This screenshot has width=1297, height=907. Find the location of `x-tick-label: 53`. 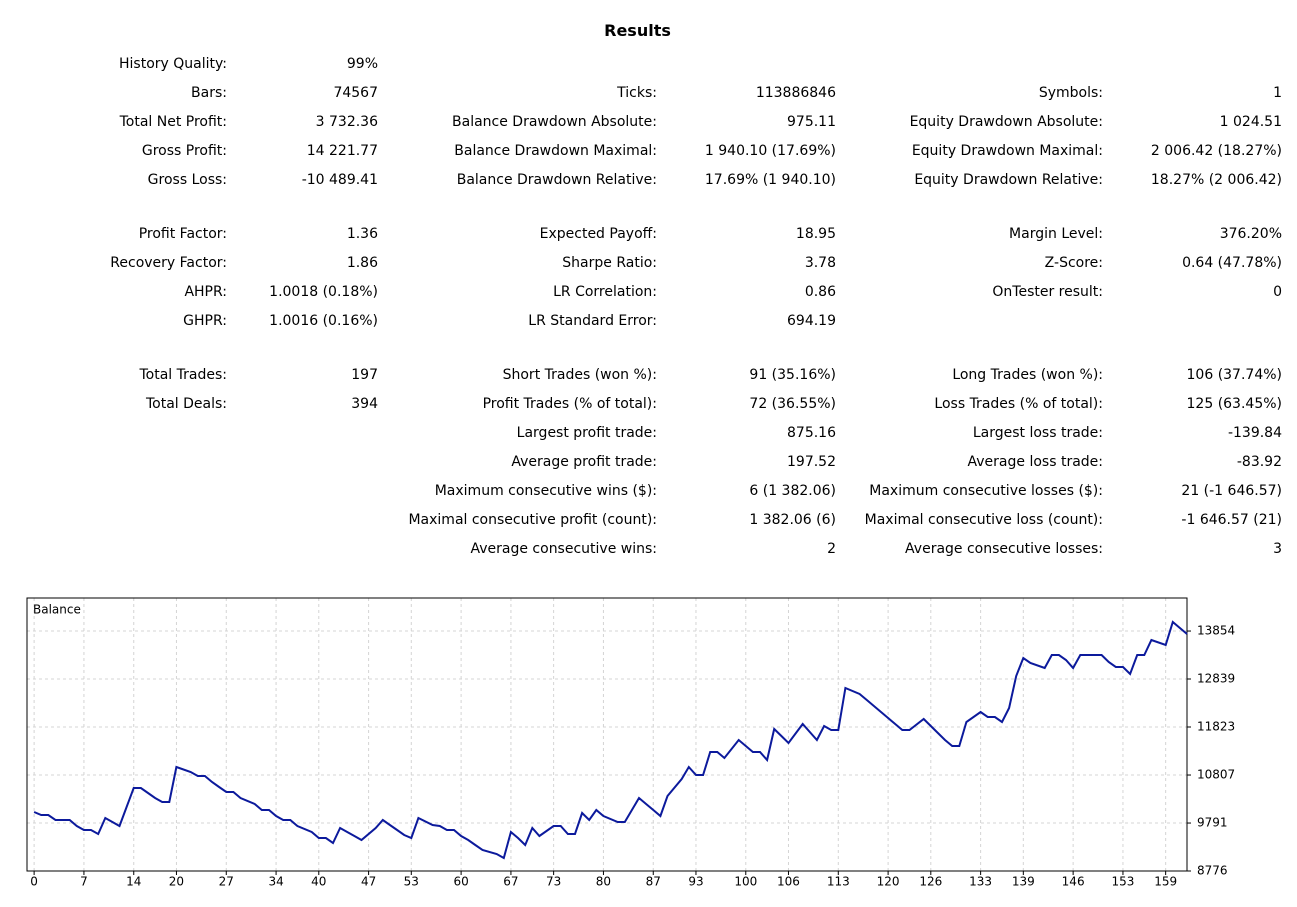

x-tick-label: 53 is located at coordinates (411, 882).